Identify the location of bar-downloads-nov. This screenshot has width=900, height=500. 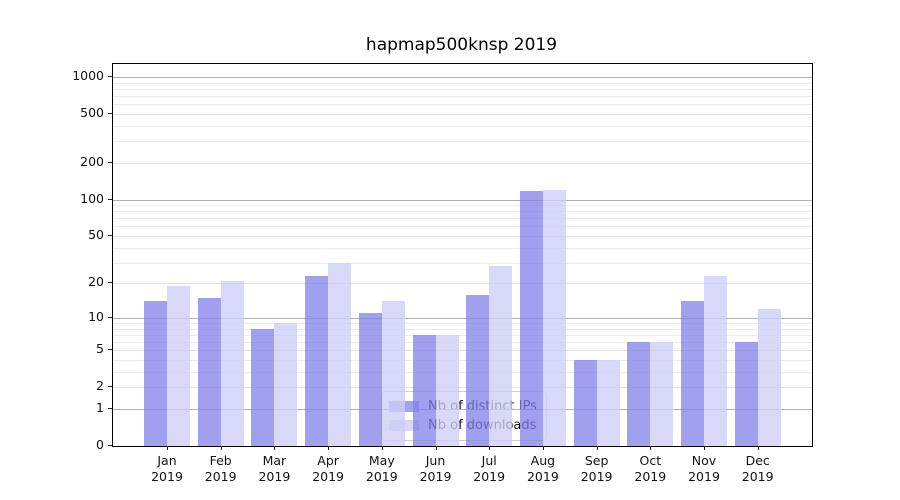
(715, 361).